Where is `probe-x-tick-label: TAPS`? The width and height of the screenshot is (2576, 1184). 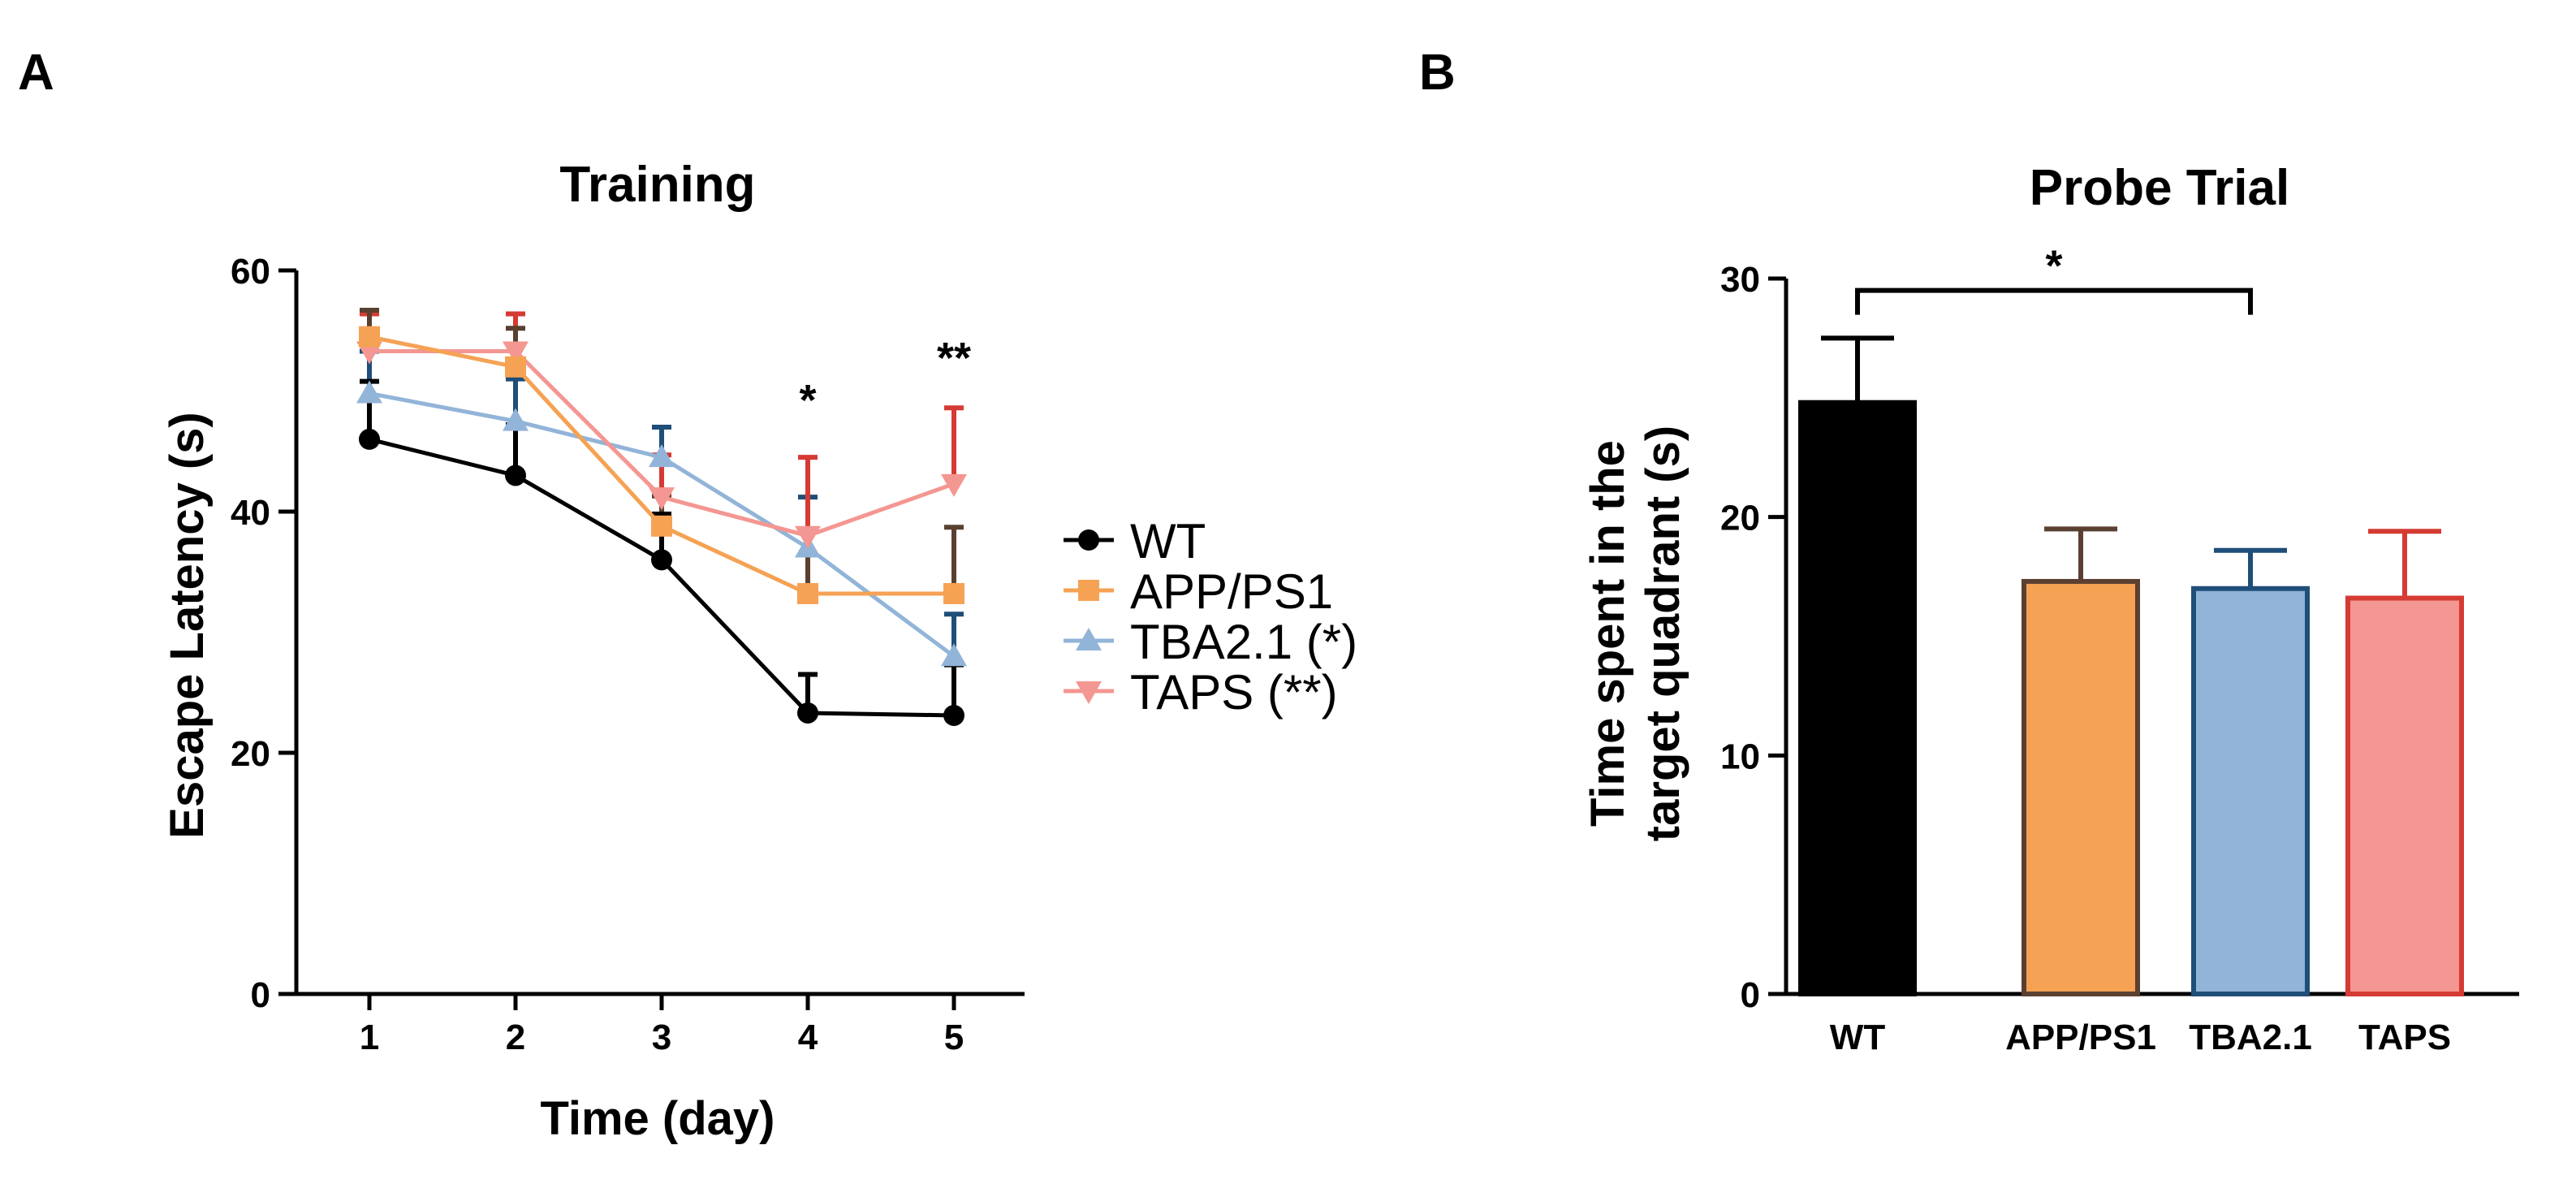 probe-x-tick-label: TAPS is located at coordinates (2404, 1037).